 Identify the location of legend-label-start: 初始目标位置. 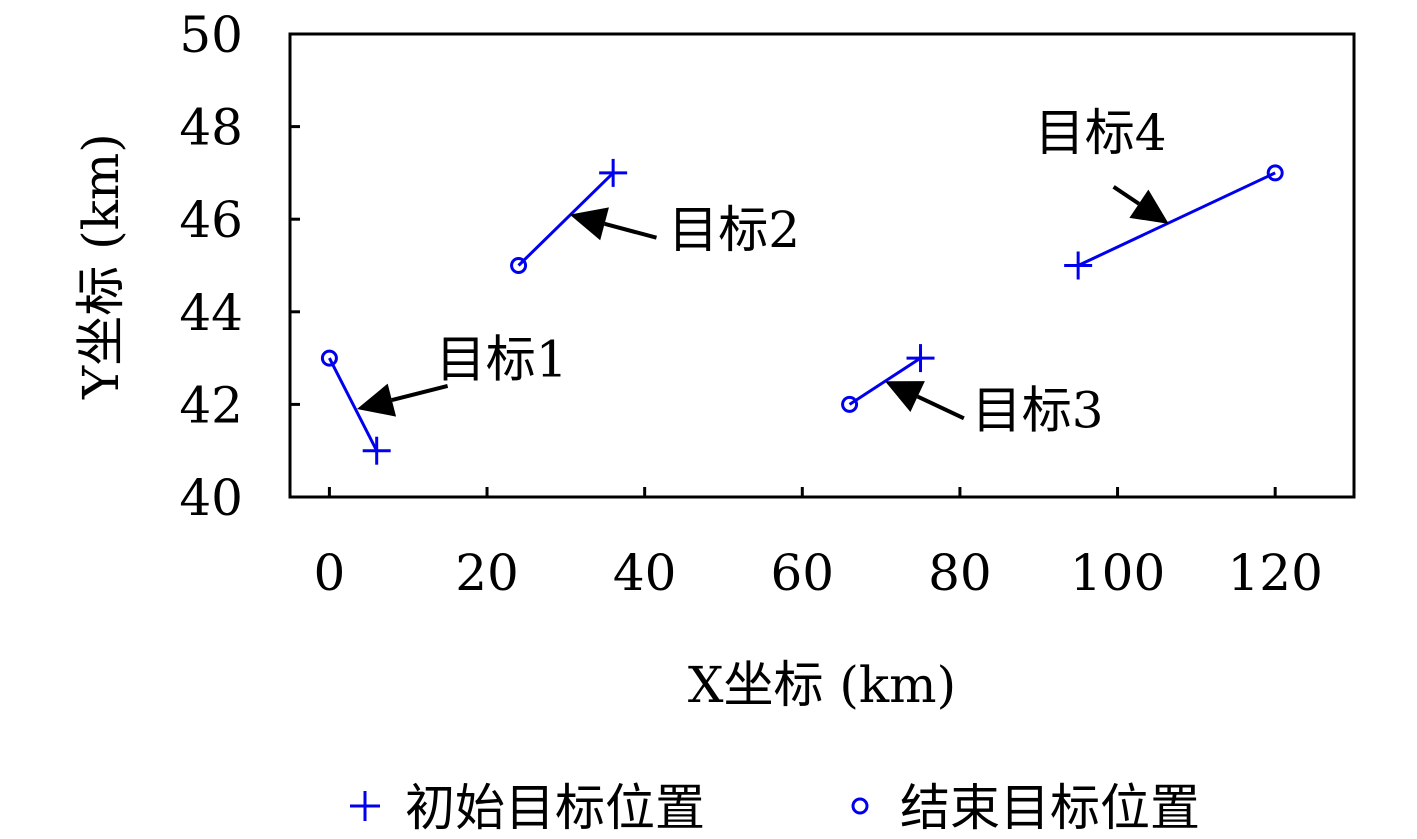
(555, 808).